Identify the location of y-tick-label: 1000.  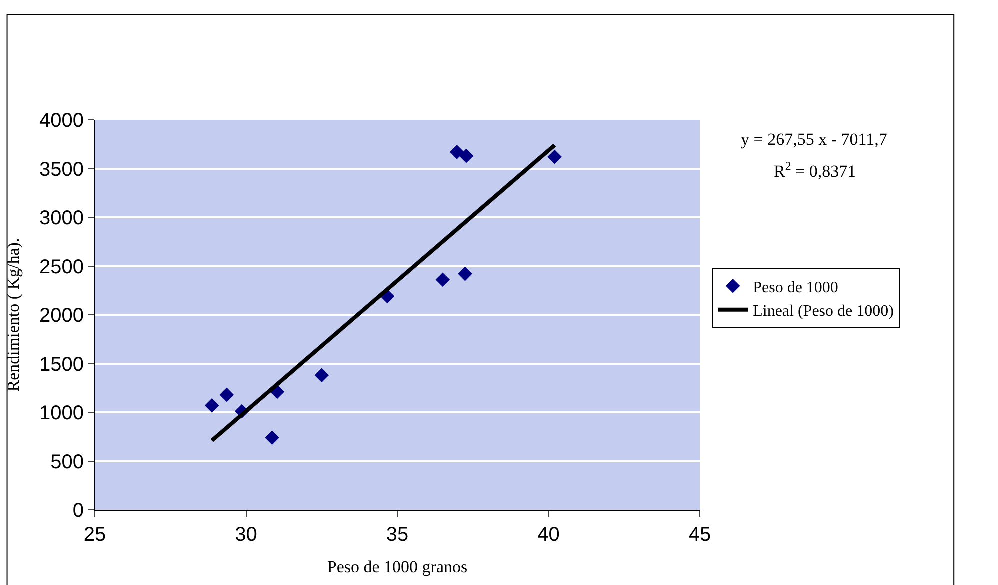
(62, 413).